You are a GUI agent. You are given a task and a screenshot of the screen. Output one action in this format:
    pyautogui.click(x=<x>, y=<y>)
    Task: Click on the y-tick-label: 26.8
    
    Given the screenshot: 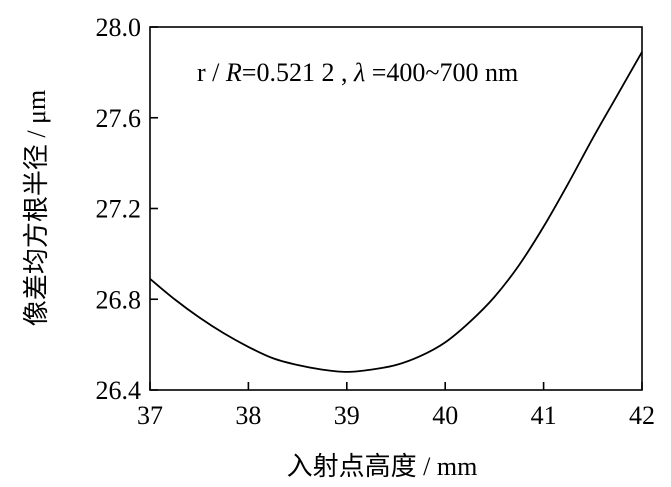 What is the action you would take?
    pyautogui.click(x=119, y=299)
    